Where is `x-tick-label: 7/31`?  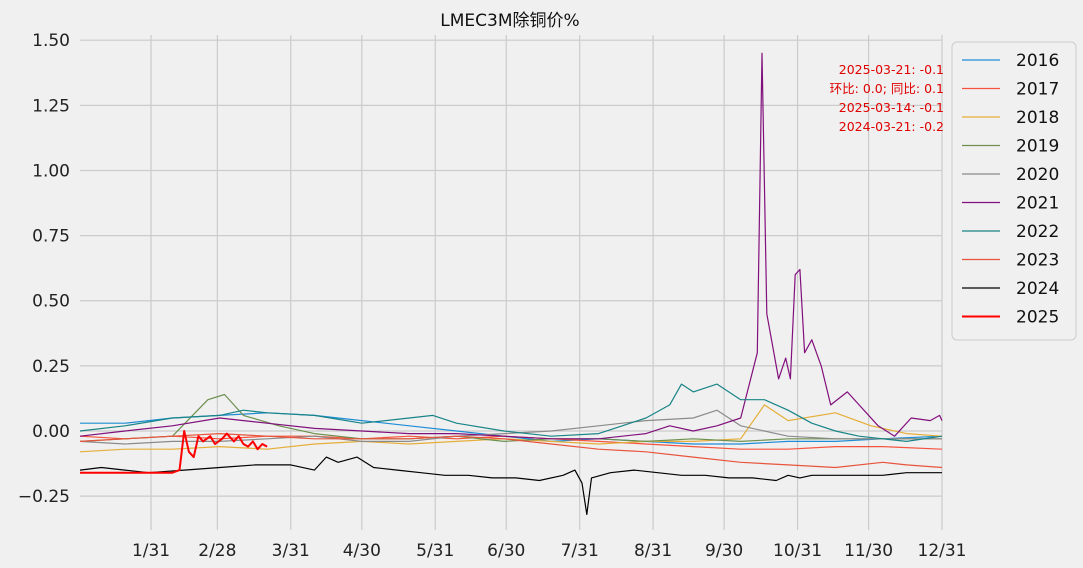 x-tick-label: 7/31 is located at coordinates (580, 551).